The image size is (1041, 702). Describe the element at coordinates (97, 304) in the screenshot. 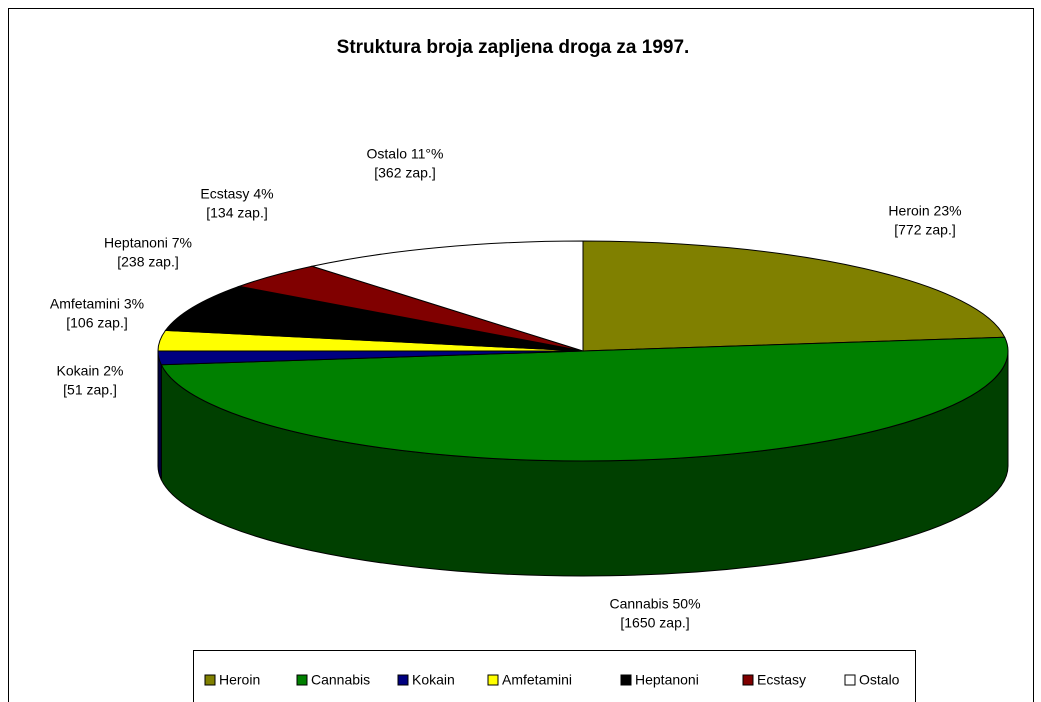

I see `data-label: Amfetamini 3%` at that location.